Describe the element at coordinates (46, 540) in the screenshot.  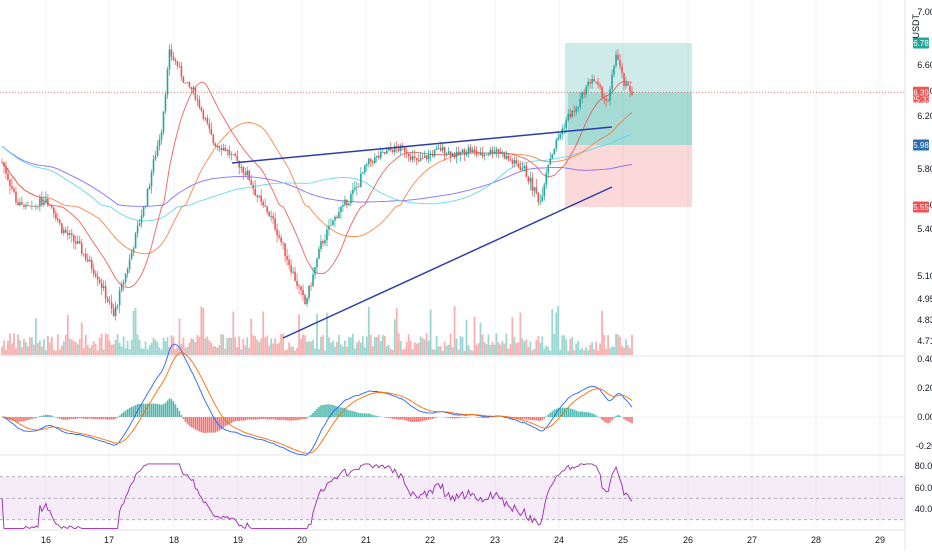
I see `date-tick-label: 16` at that location.